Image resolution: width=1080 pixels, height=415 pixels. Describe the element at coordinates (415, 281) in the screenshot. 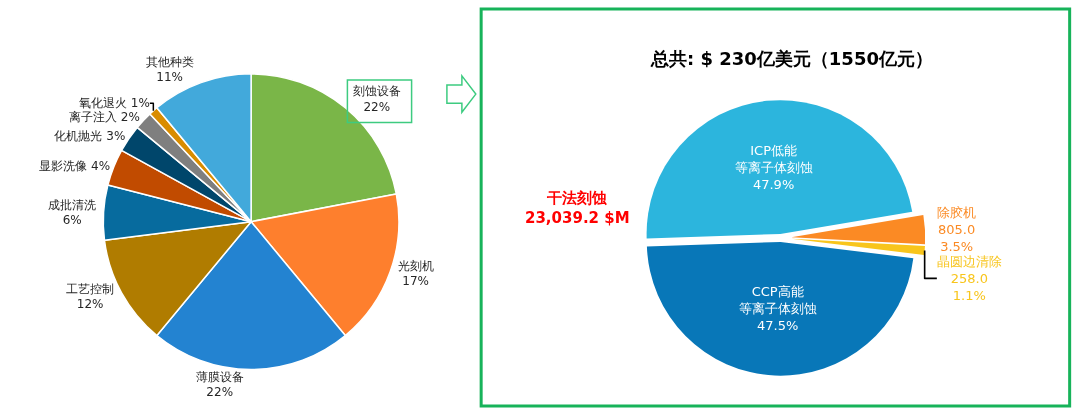

I see `data-label: 17%` at that location.